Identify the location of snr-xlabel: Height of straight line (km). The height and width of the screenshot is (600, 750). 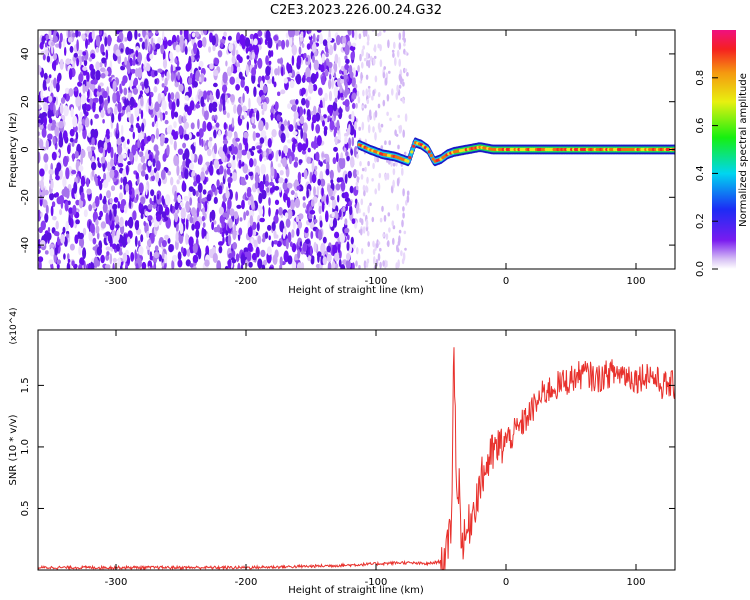
(356, 590).